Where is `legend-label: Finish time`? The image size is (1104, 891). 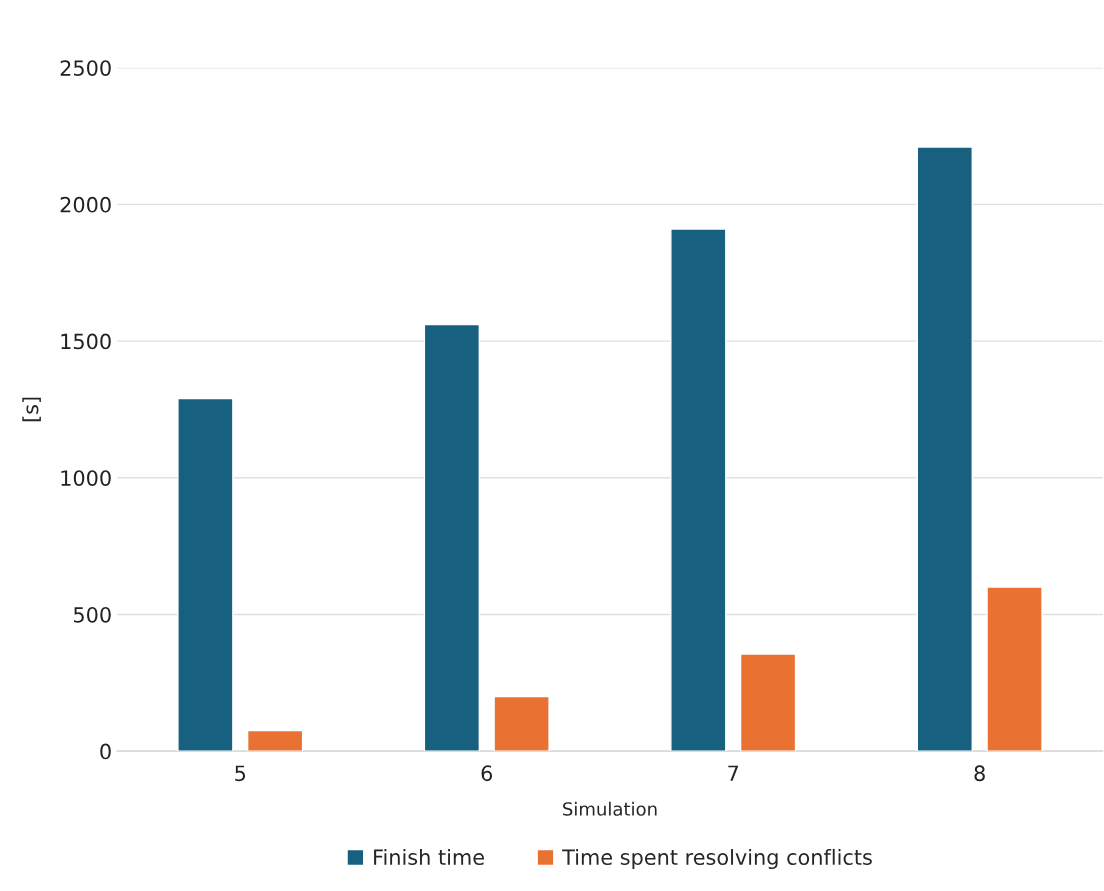
legend-label: Finish time is located at coordinates (429, 857).